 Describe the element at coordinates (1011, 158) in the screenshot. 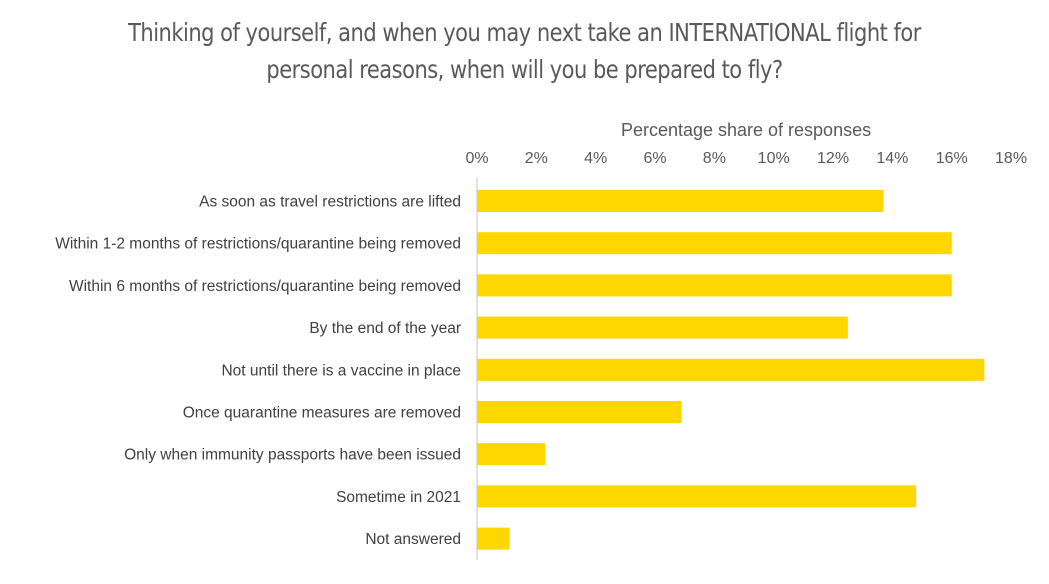

I see `x-tick-label: 18%` at that location.